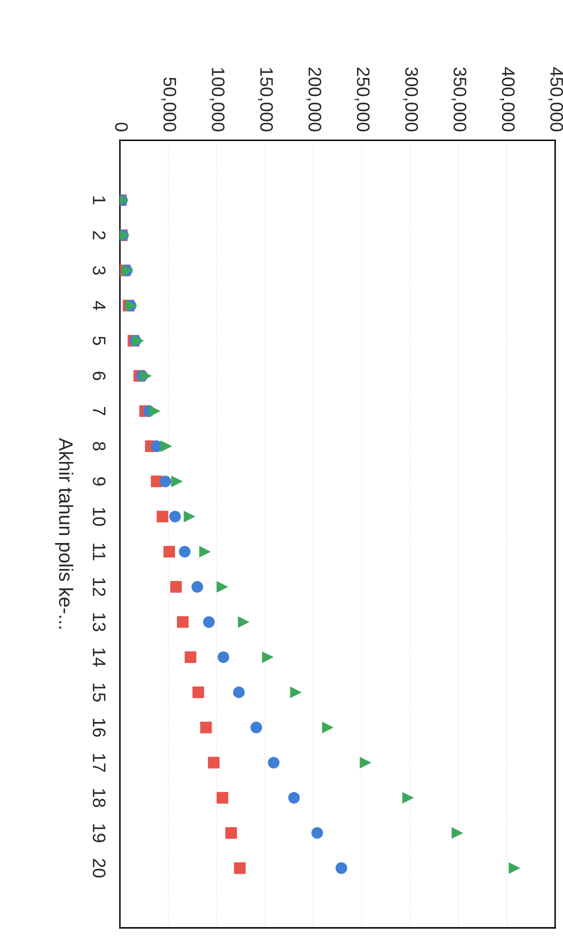  What do you see at coordinates (99, 200) in the screenshot?
I see `y-tick-label: 1` at bounding box center [99, 200].